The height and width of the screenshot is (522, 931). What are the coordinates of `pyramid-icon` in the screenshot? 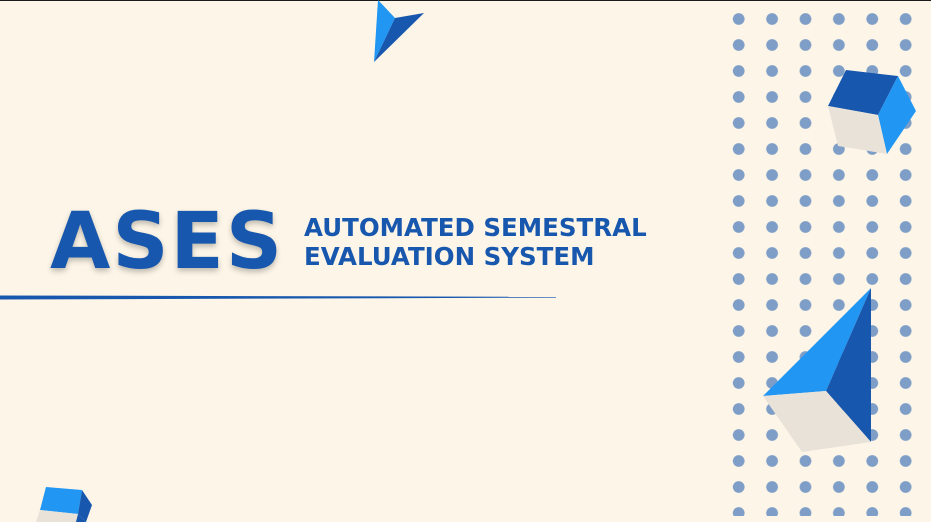 It's located at (817, 370).